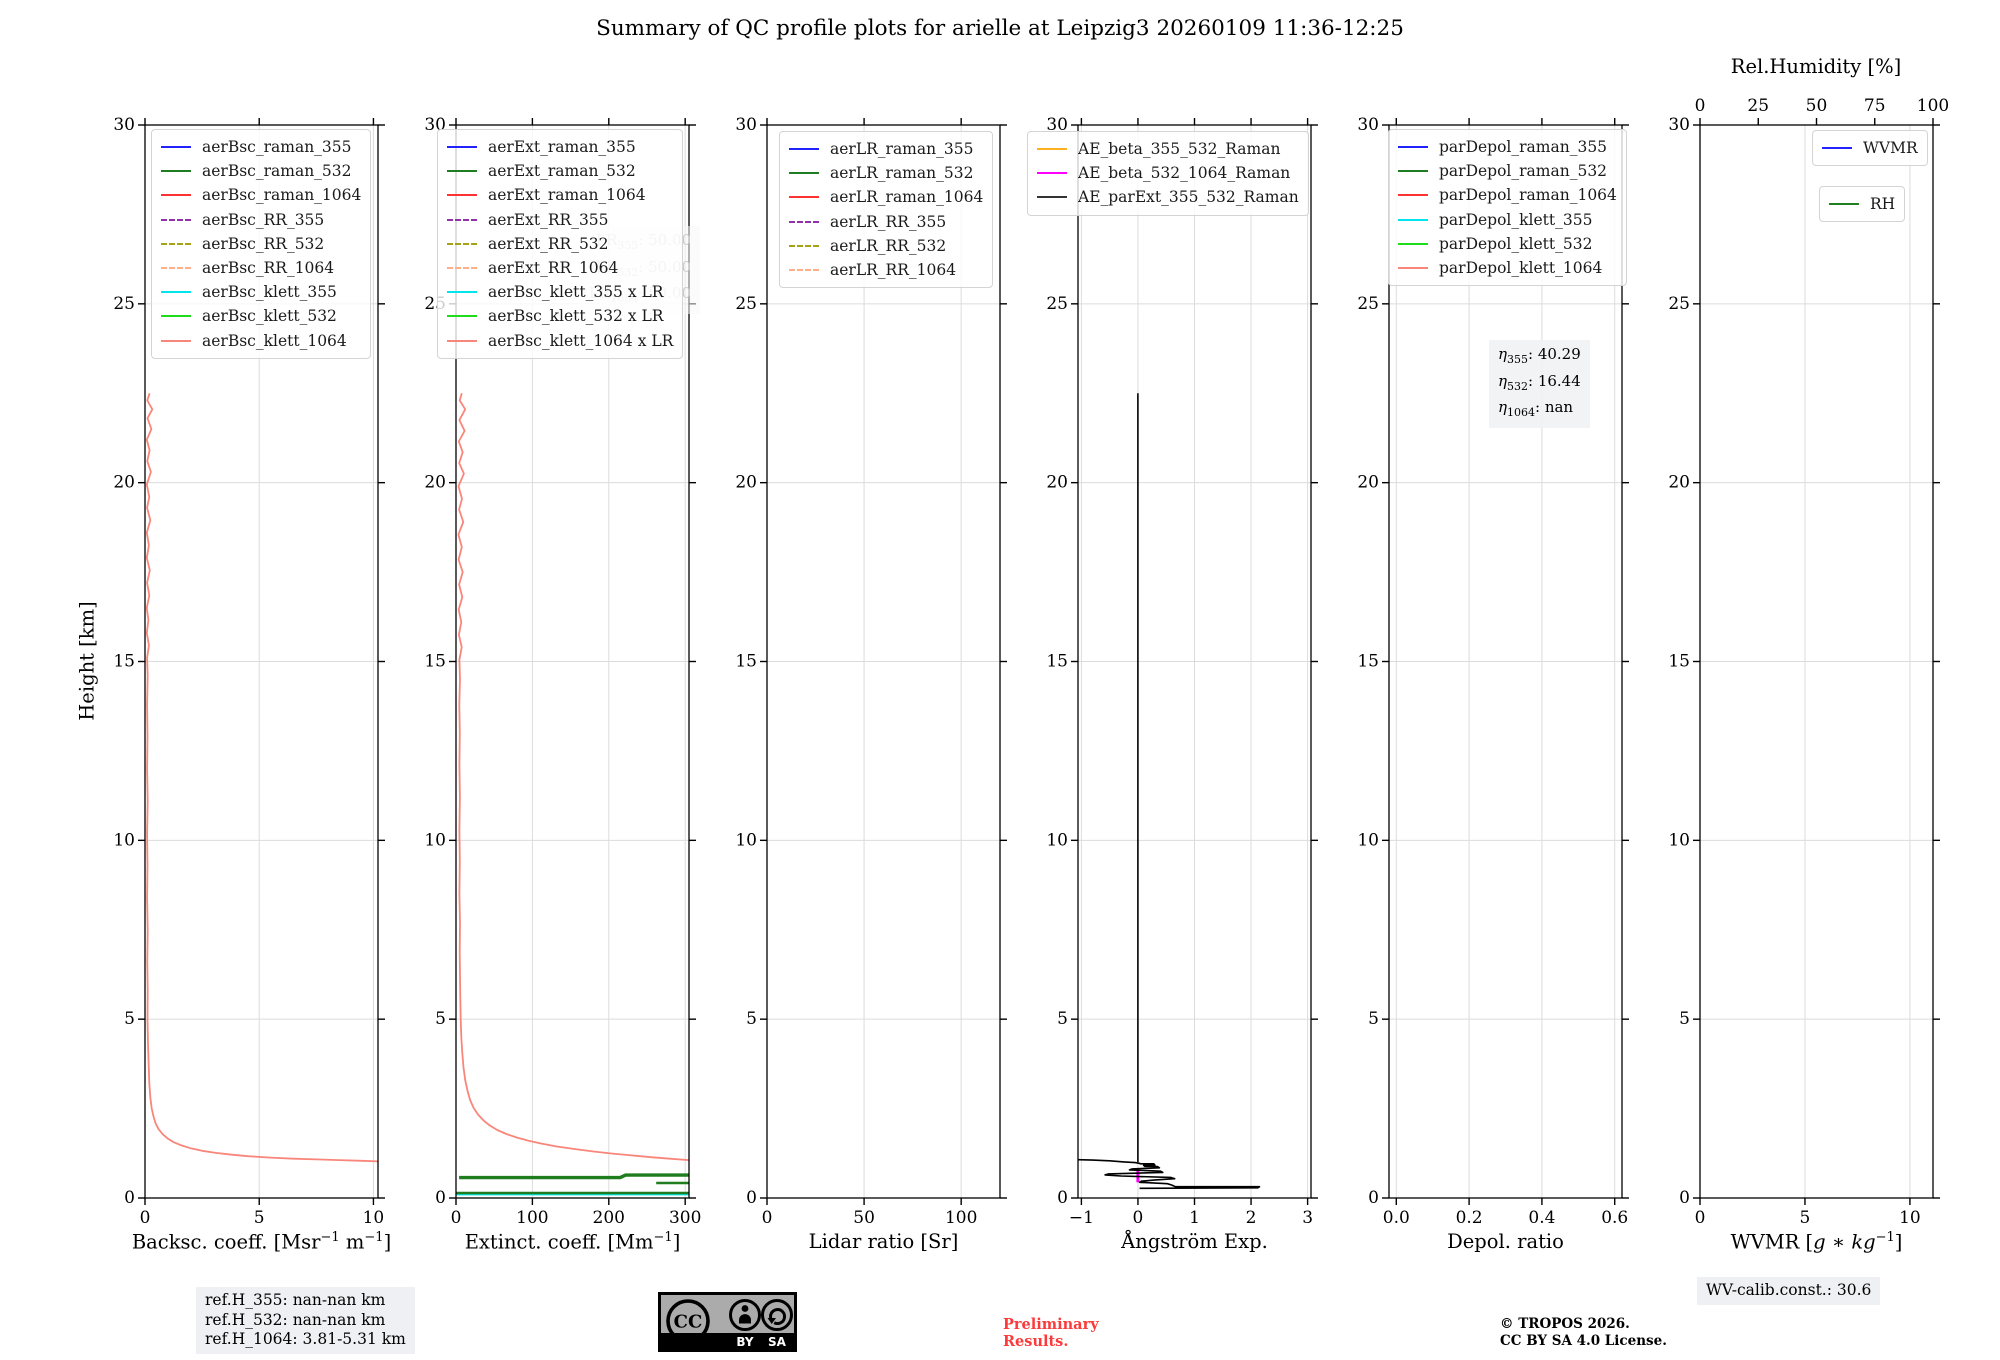 The height and width of the screenshot is (1360, 2000). What do you see at coordinates (1036, 1341) in the screenshot?
I see `preliminary-line-2: Results.` at bounding box center [1036, 1341].